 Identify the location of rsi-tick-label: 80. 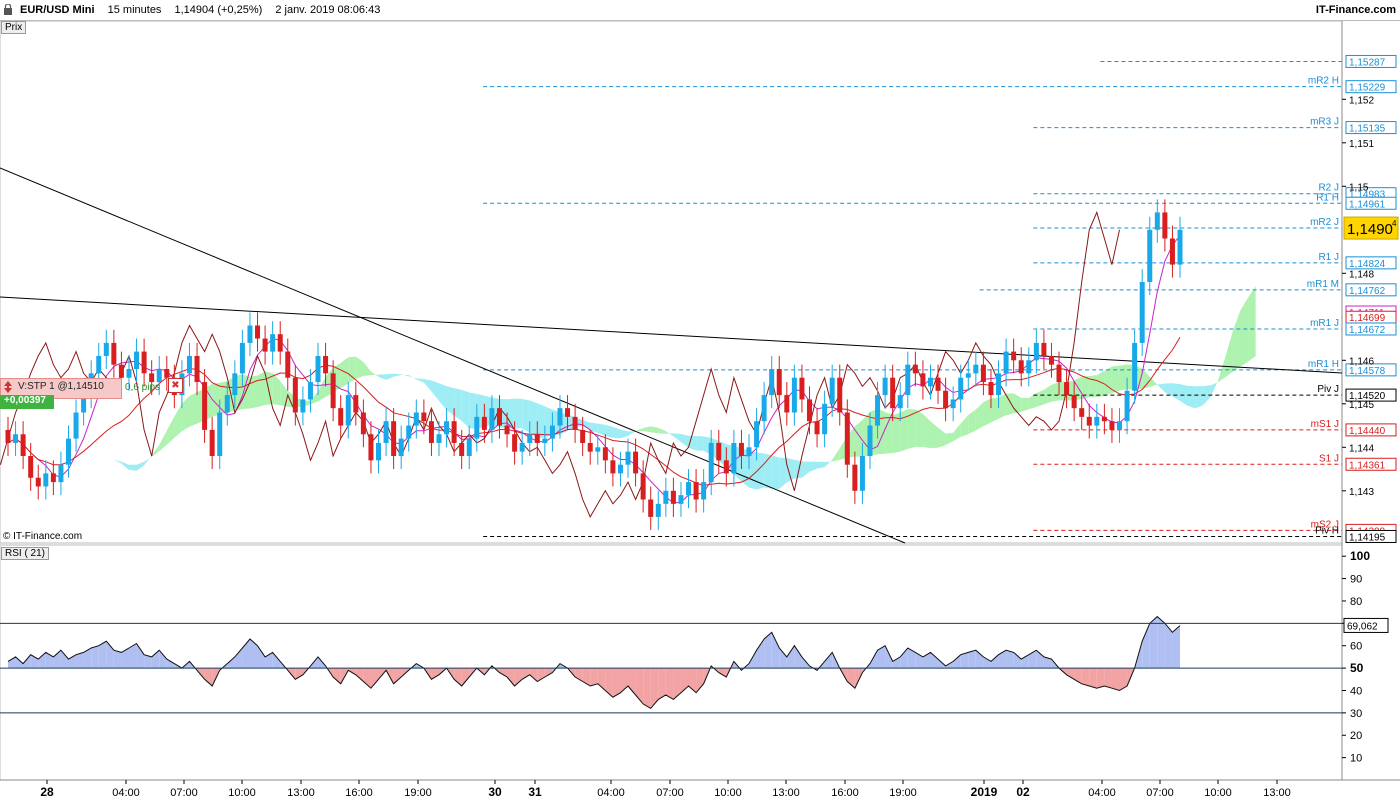
(1356, 602).